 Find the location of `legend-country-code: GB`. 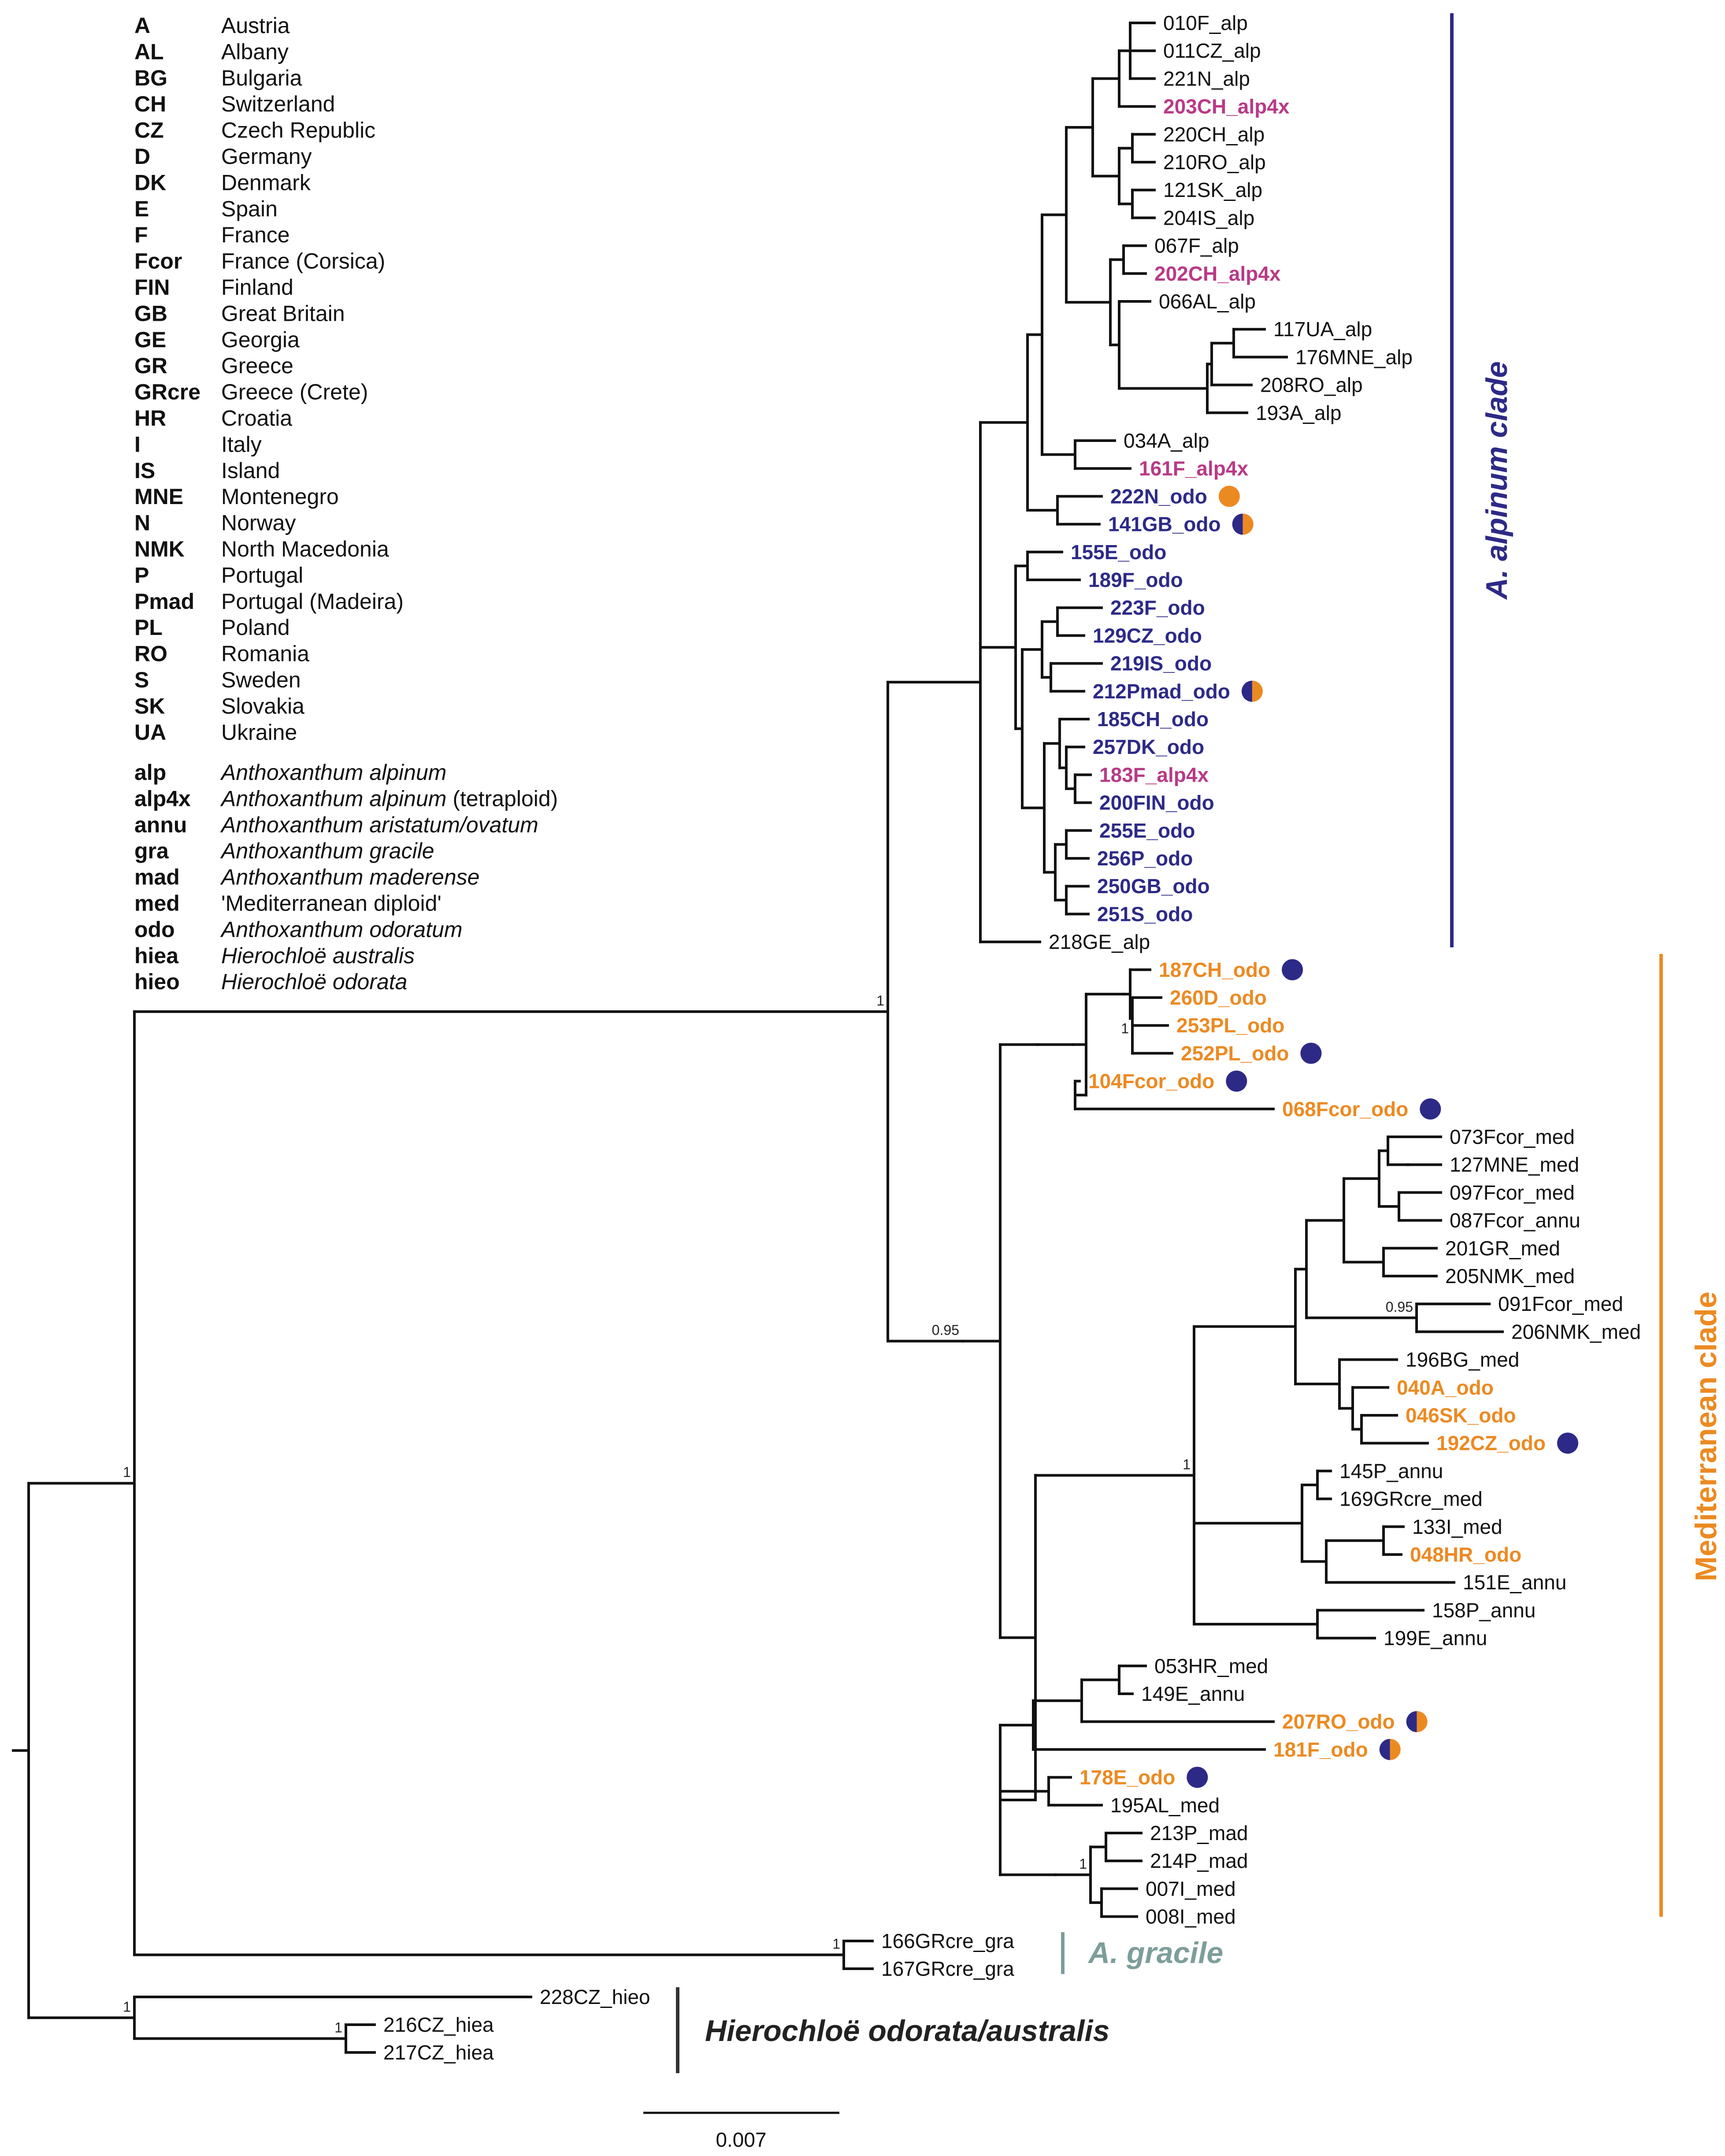

legend-country-code: GB is located at coordinates (151, 313).